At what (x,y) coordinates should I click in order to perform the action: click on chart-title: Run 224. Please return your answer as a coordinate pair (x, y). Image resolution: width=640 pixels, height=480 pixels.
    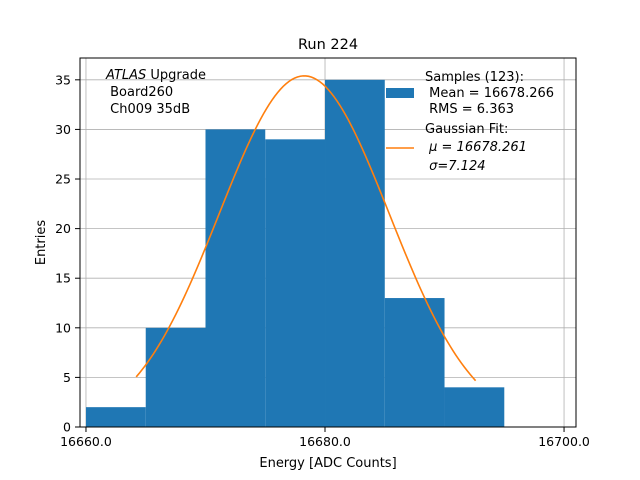
    Looking at the image, I should click on (328, 45).